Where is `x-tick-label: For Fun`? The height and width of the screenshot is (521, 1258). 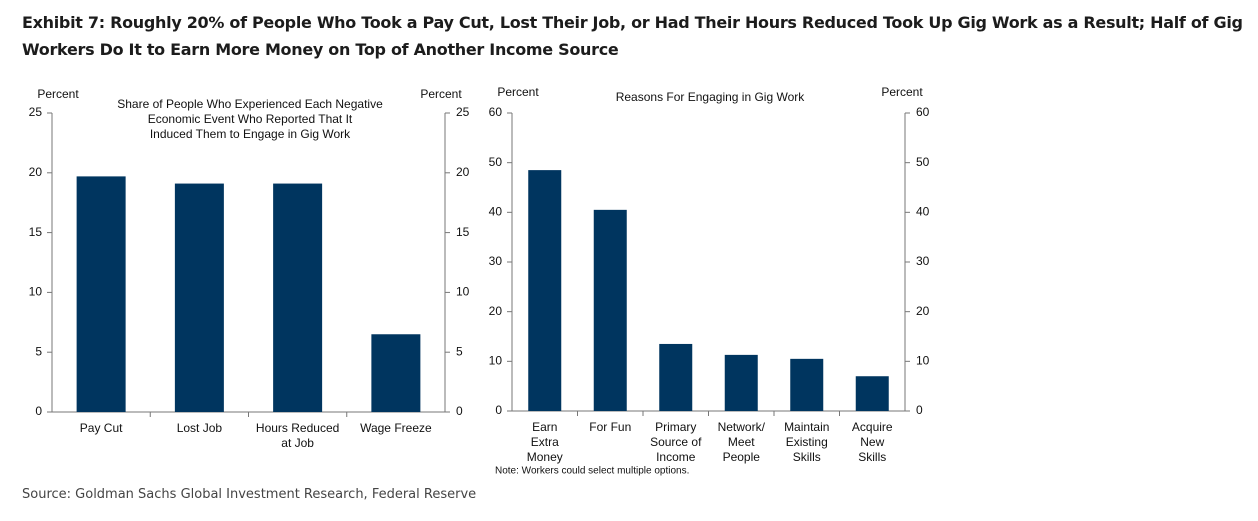 x-tick-label: For Fun is located at coordinates (610, 427).